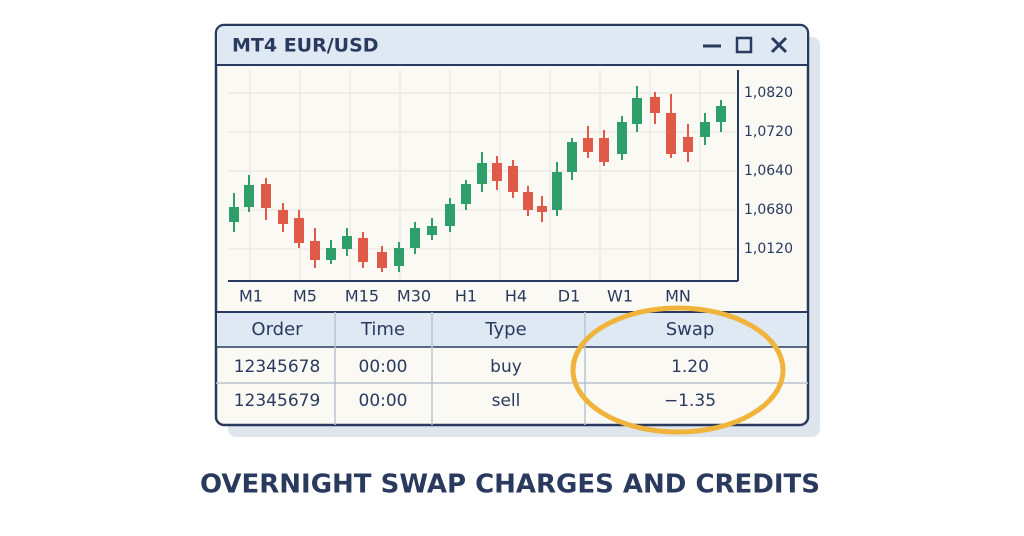  Describe the element at coordinates (277, 367) in the screenshot. I see `table-cell: 12345678` at that location.